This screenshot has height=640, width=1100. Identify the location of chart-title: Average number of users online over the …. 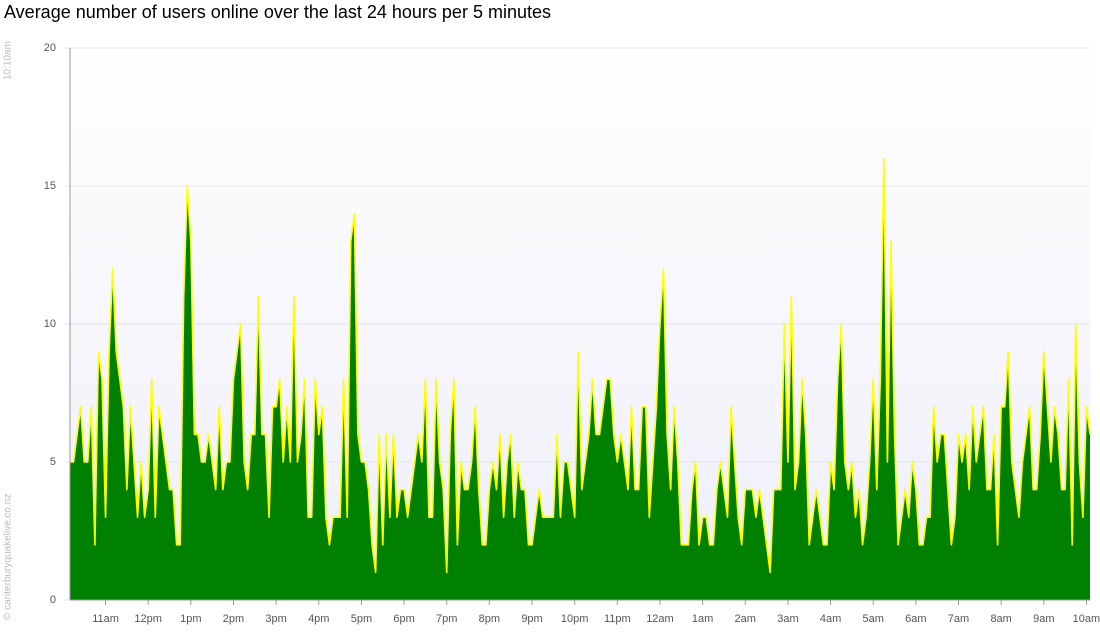
(277, 12).